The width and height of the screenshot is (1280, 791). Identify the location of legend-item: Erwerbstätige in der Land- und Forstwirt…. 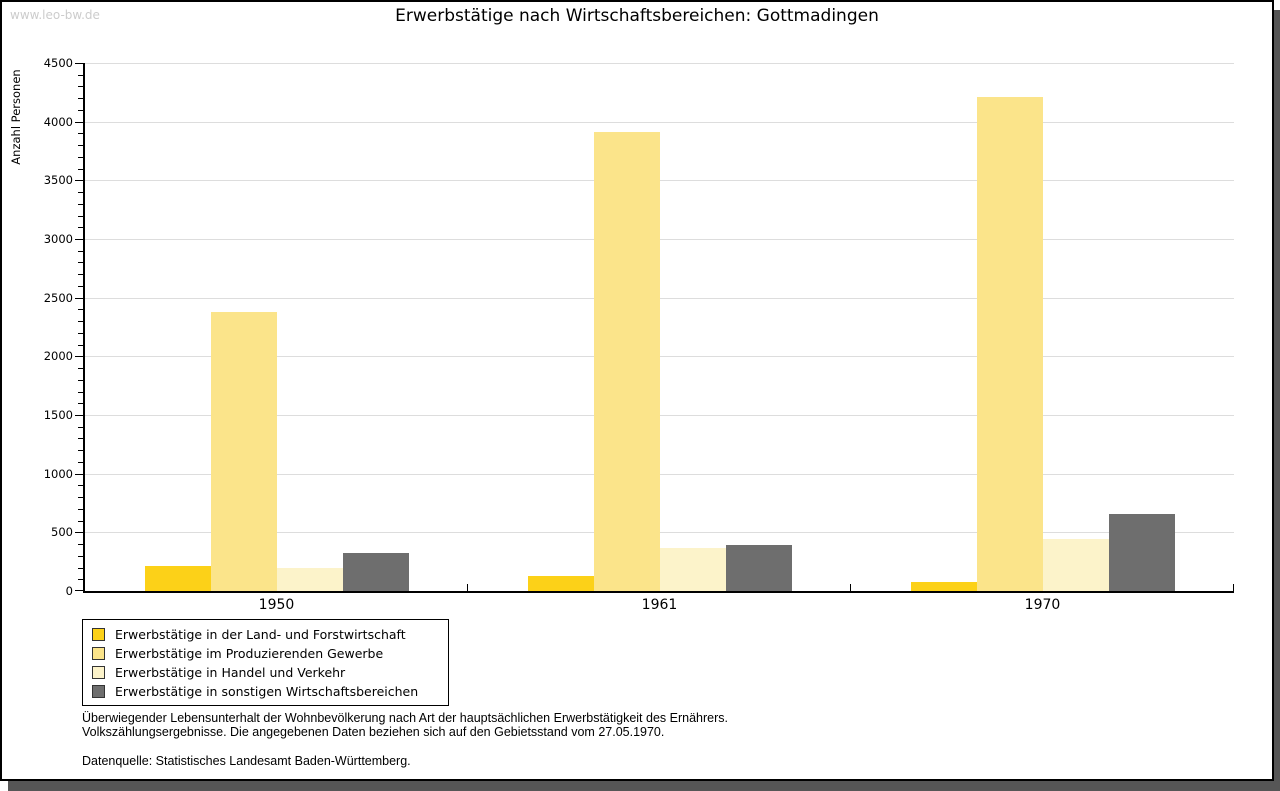
(265, 634).